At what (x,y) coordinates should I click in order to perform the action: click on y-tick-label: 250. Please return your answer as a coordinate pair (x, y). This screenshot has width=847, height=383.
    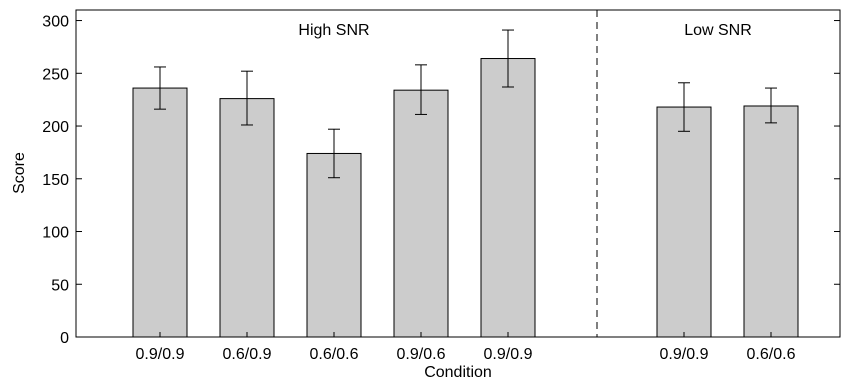
    Looking at the image, I should click on (55, 74).